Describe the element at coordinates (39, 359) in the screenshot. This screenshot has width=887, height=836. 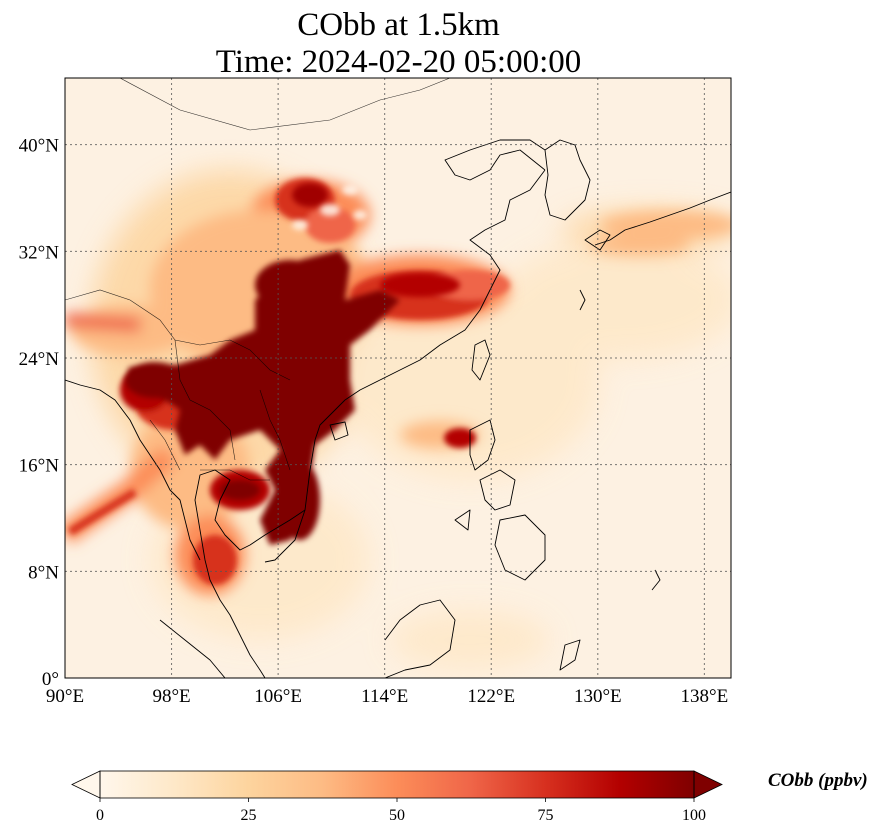
I see `lat-tick-label: 24°N` at that location.